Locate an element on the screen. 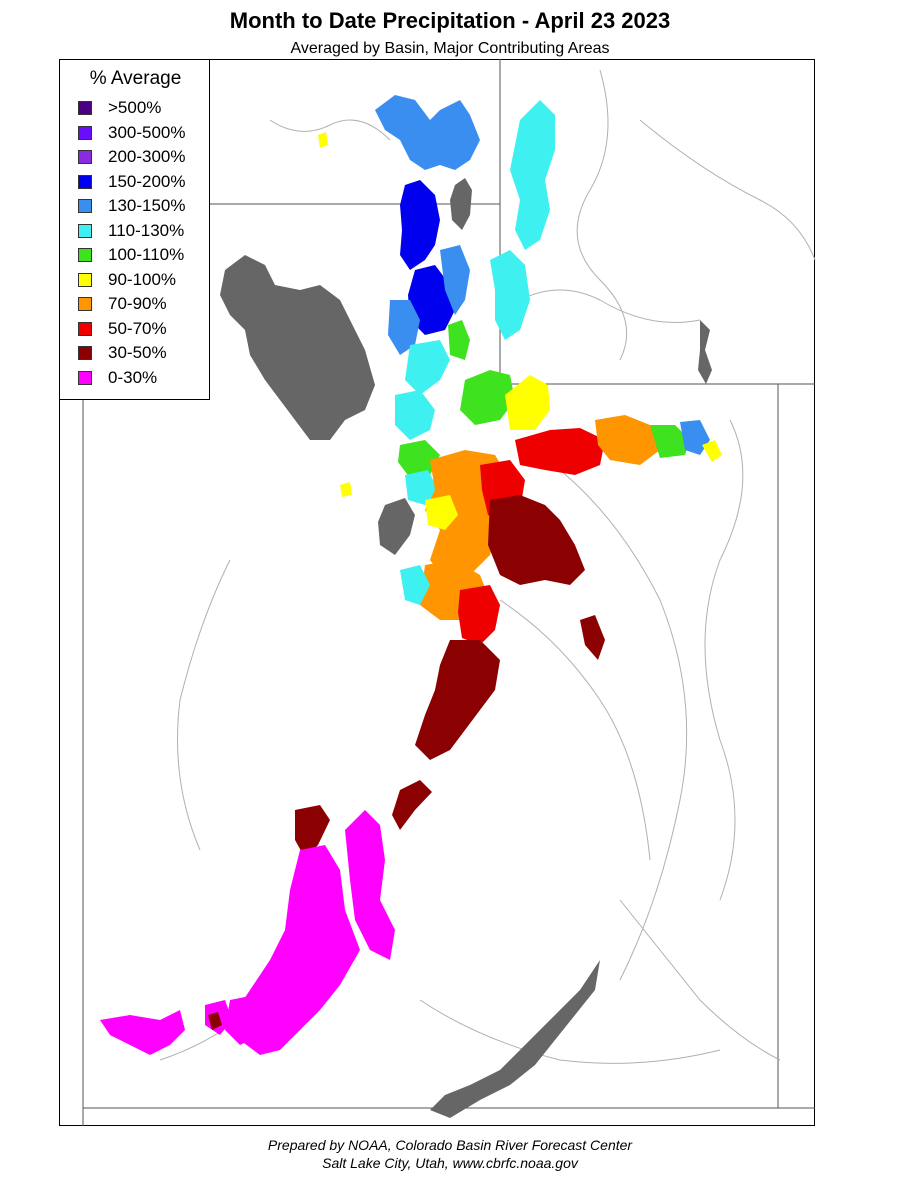 This screenshot has width=900, height=1200. legend-label: 100-110% is located at coordinates (146, 254).